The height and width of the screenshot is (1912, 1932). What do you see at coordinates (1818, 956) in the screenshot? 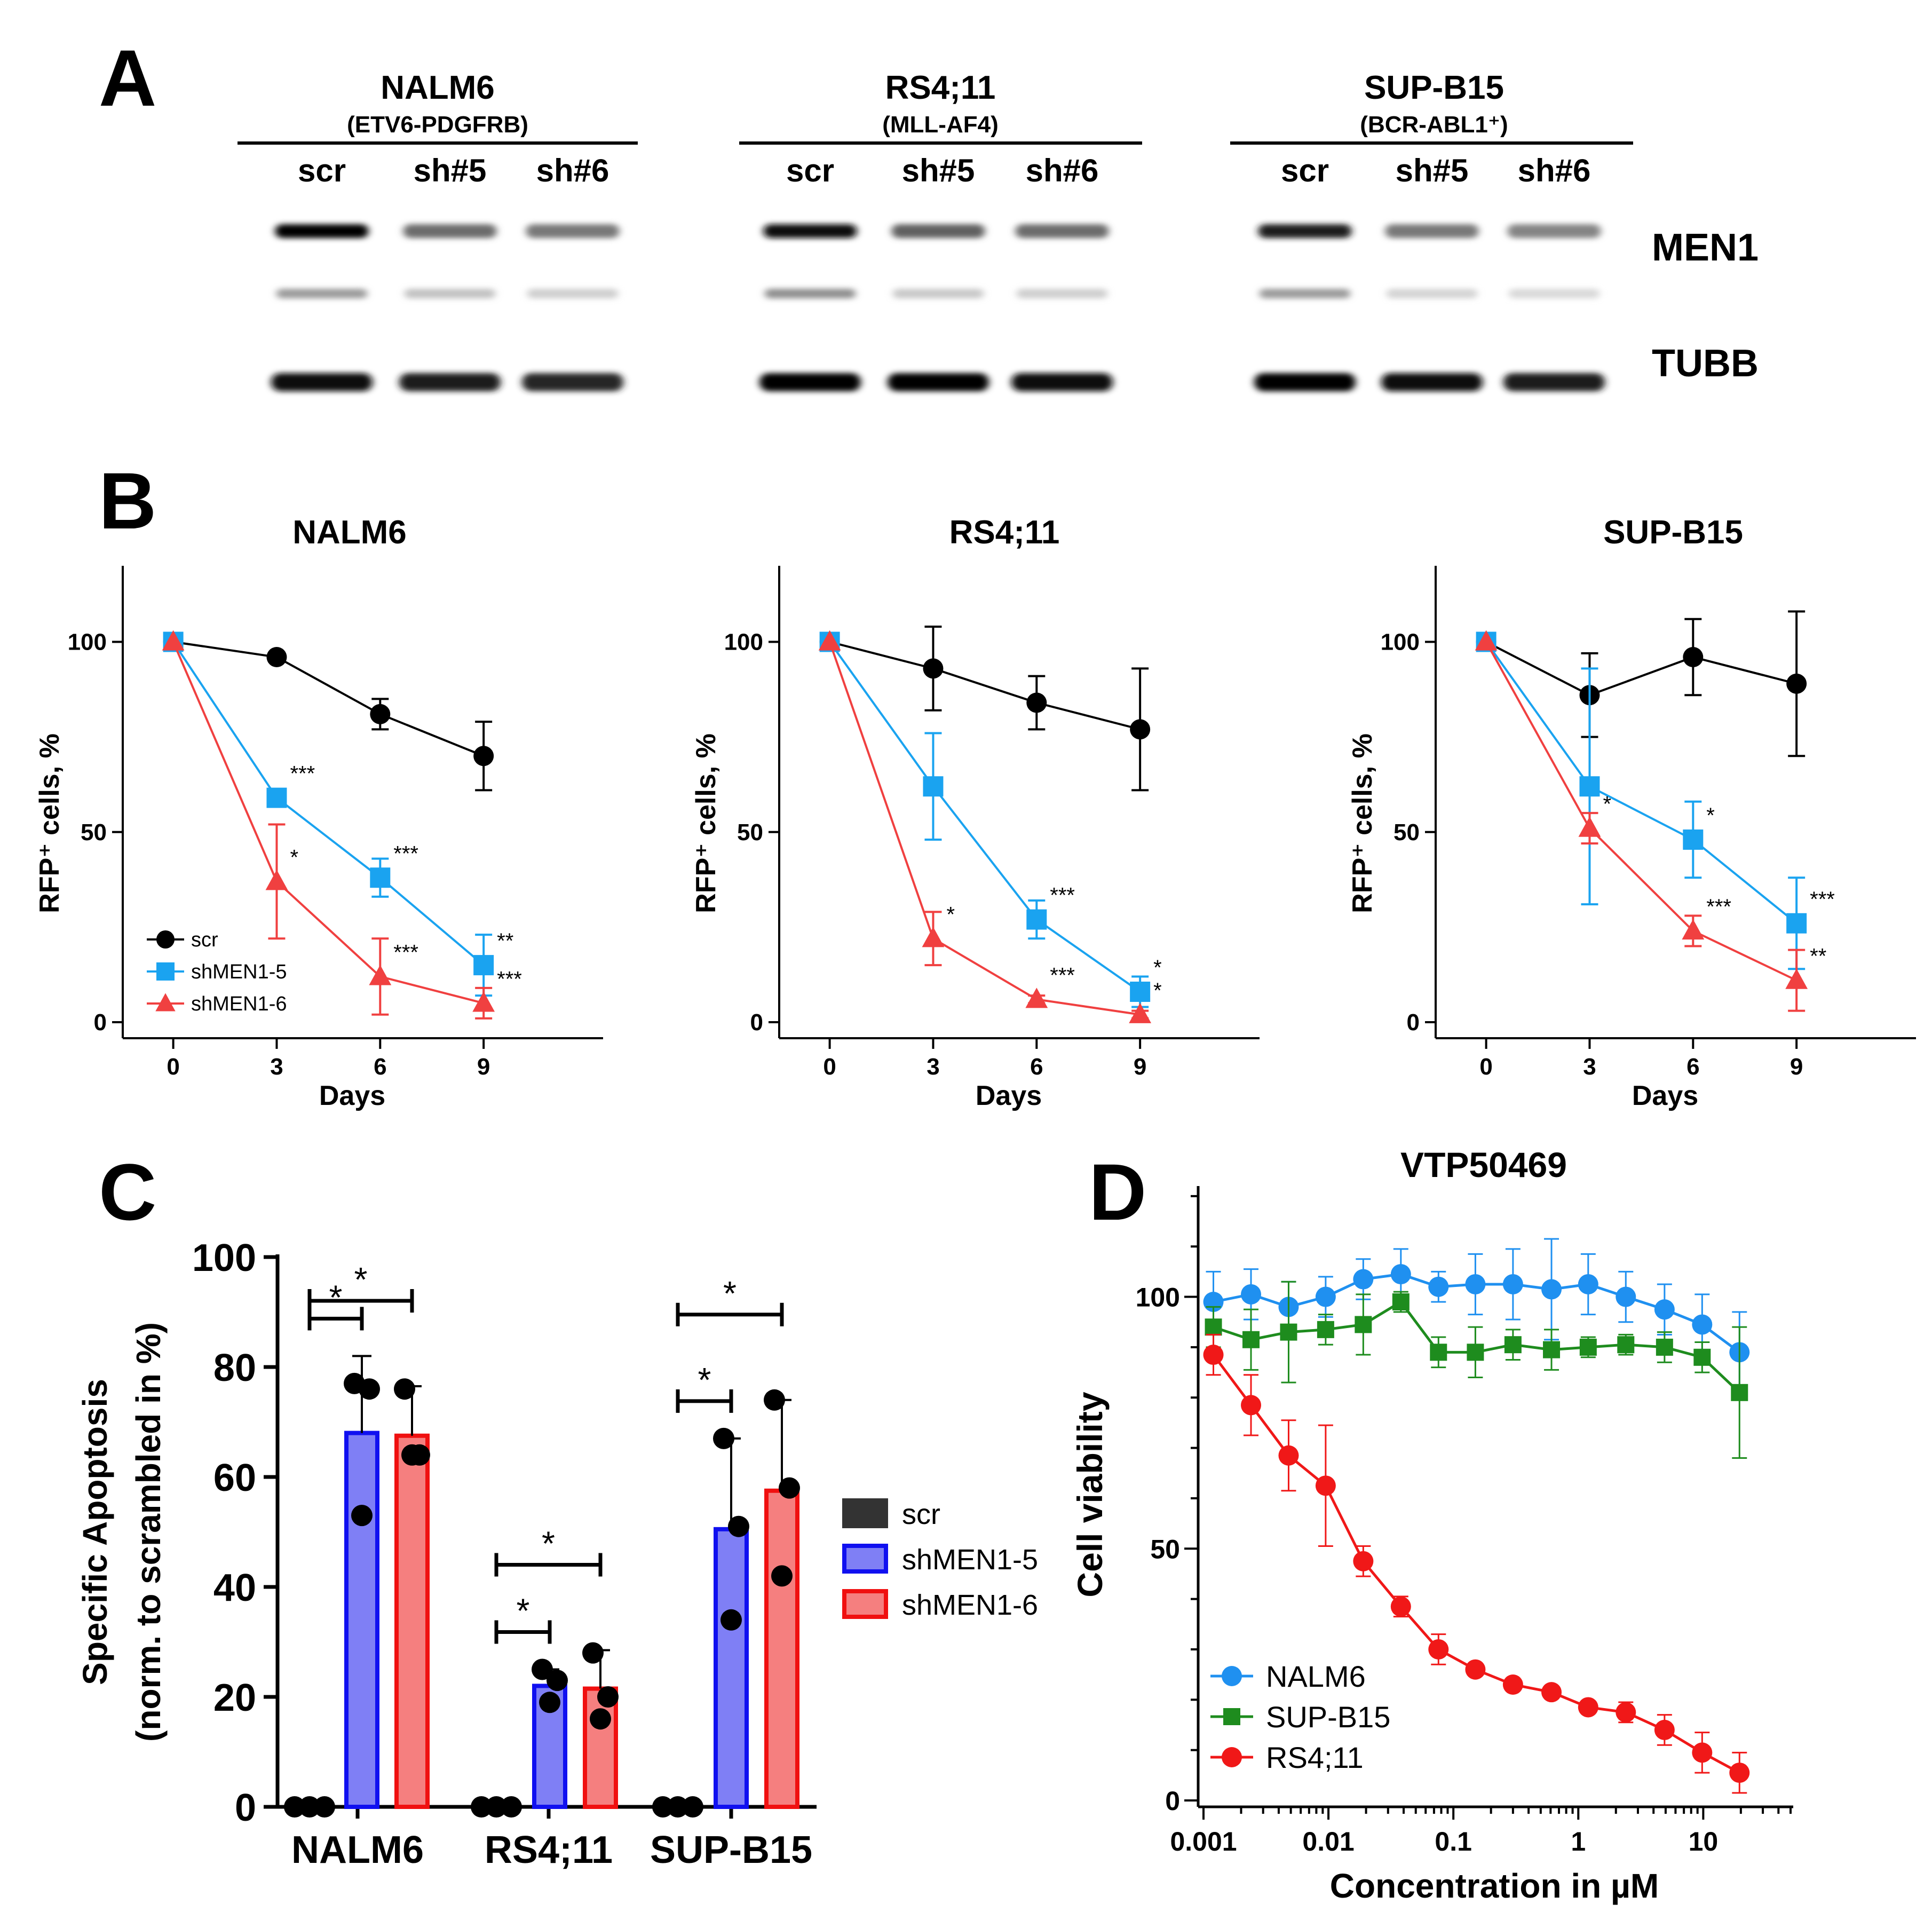
I see `significance-label: **` at bounding box center [1818, 956].